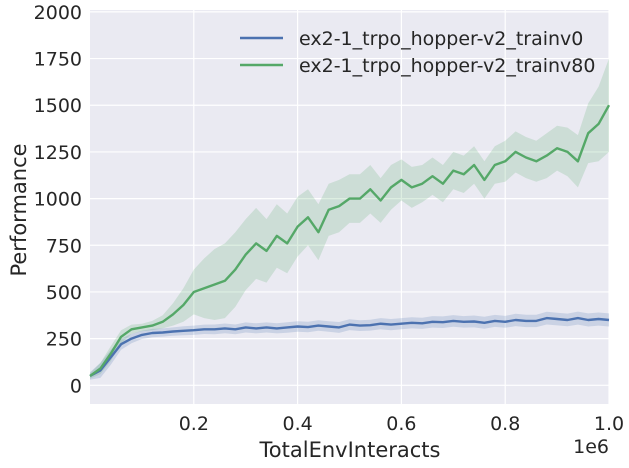 The width and height of the screenshot is (629, 468). What do you see at coordinates (505, 424) in the screenshot?
I see `x-tick-label: 0.8` at bounding box center [505, 424].